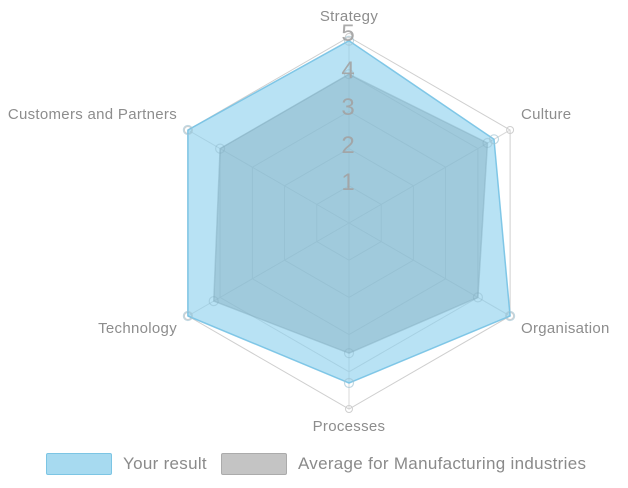  I want to click on tick-label-3: 3, so click(347, 107).